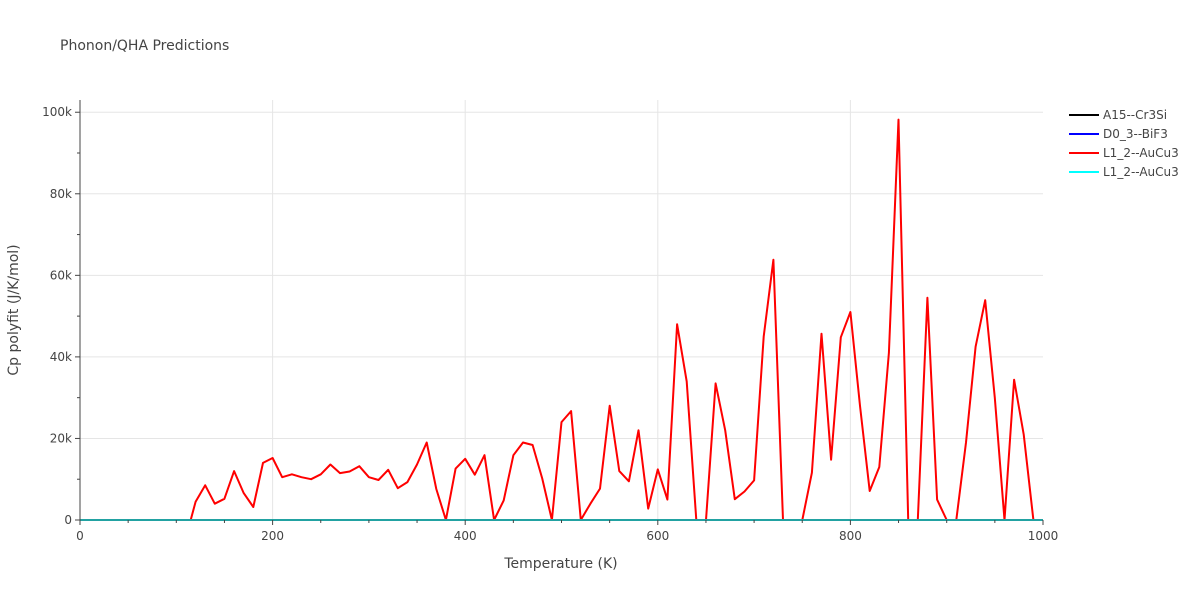 The width and height of the screenshot is (1200, 600). I want to click on y-tick-label: 60k, so click(61, 275).